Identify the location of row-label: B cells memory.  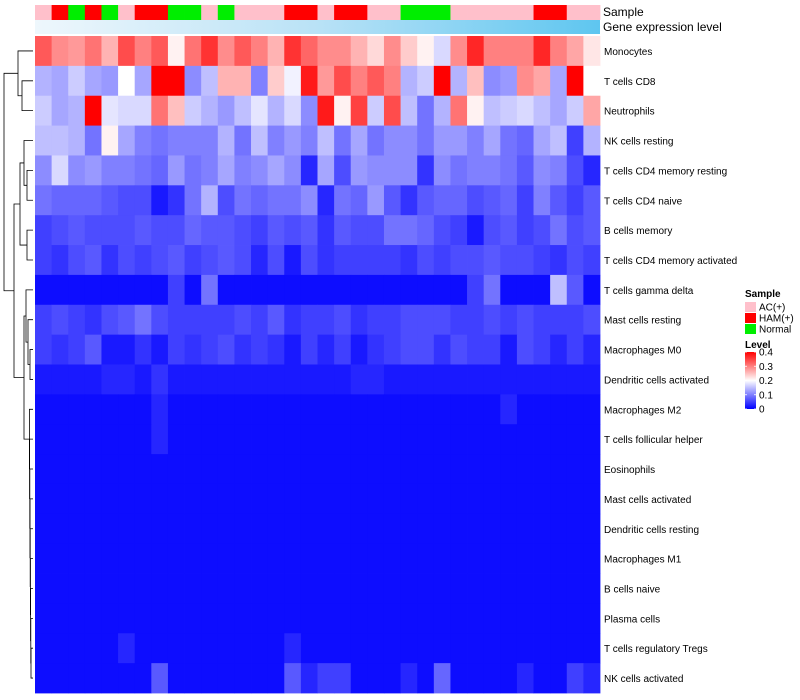
(638, 231).